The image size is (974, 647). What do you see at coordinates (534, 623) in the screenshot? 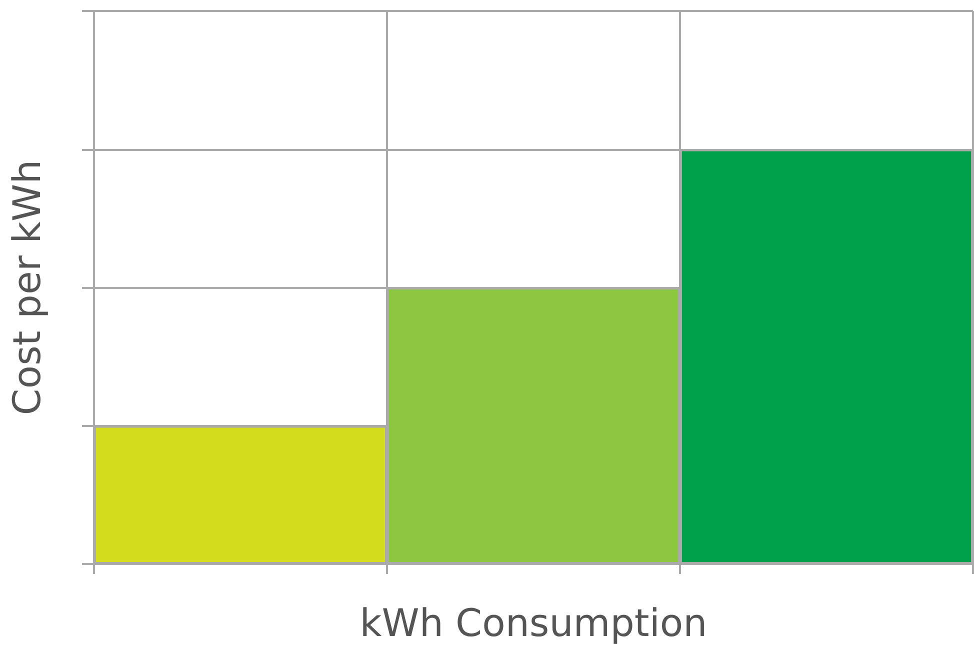
I see `x-axis-title: kWh Consumption` at bounding box center [534, 623].